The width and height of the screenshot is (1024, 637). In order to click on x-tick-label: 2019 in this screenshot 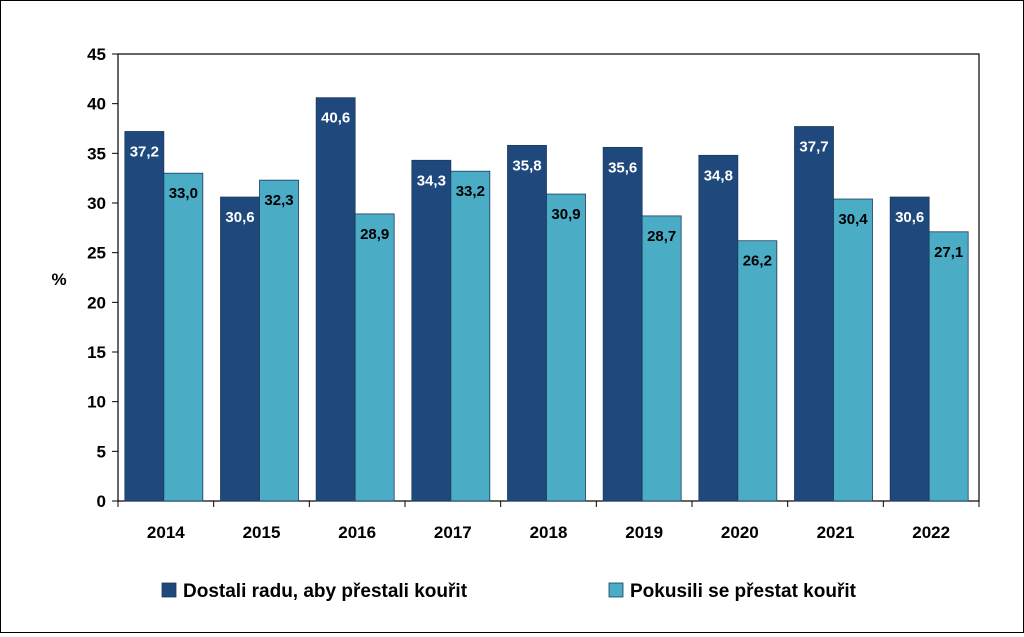, I will do `click(644, 532)`.